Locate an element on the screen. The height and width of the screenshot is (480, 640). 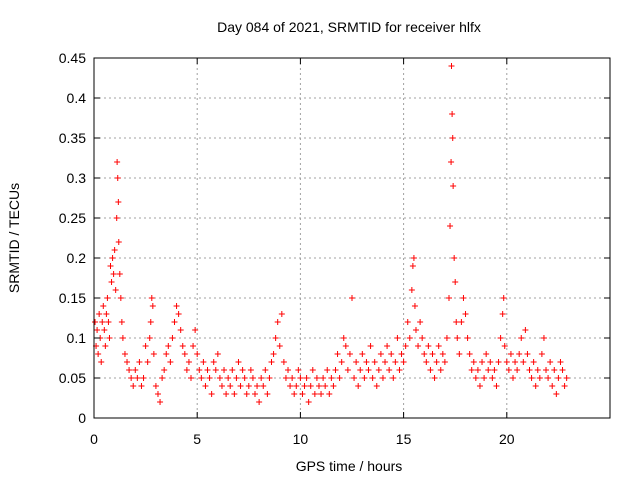
y-tick-label: 0.15 is located at coordinates (72, 298).